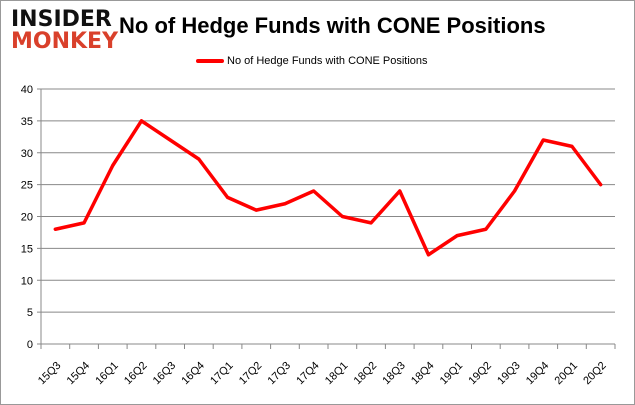  Describe the element at coordinates (165, 374) in the screenshot. I see `x-tick-label: 16Q3` at that location.